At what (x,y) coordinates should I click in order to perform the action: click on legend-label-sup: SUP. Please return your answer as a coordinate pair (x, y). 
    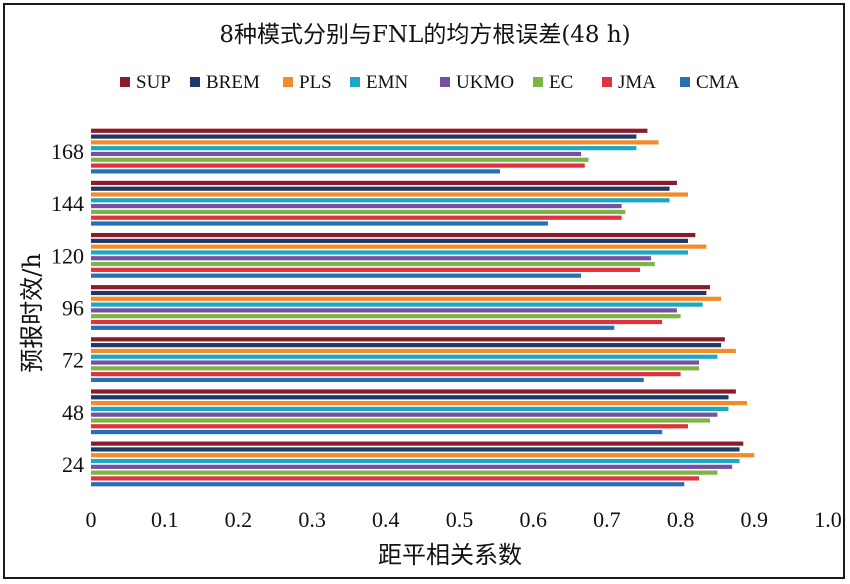
    Looking at the image, I should click on (153, 82).